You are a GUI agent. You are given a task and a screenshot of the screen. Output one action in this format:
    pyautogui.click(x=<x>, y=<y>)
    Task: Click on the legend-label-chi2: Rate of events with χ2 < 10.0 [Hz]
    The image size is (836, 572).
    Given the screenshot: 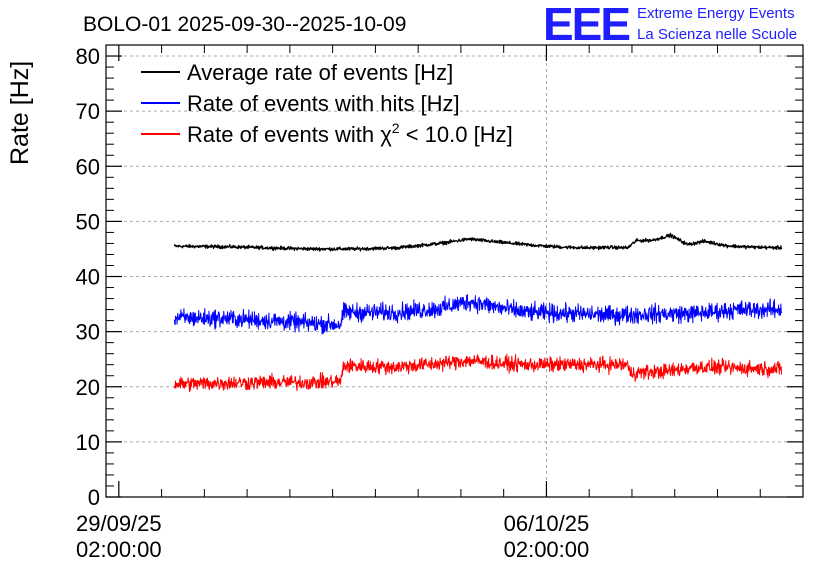 What is the action you would take?
    pyautogui.click(x=350, y=133)
    